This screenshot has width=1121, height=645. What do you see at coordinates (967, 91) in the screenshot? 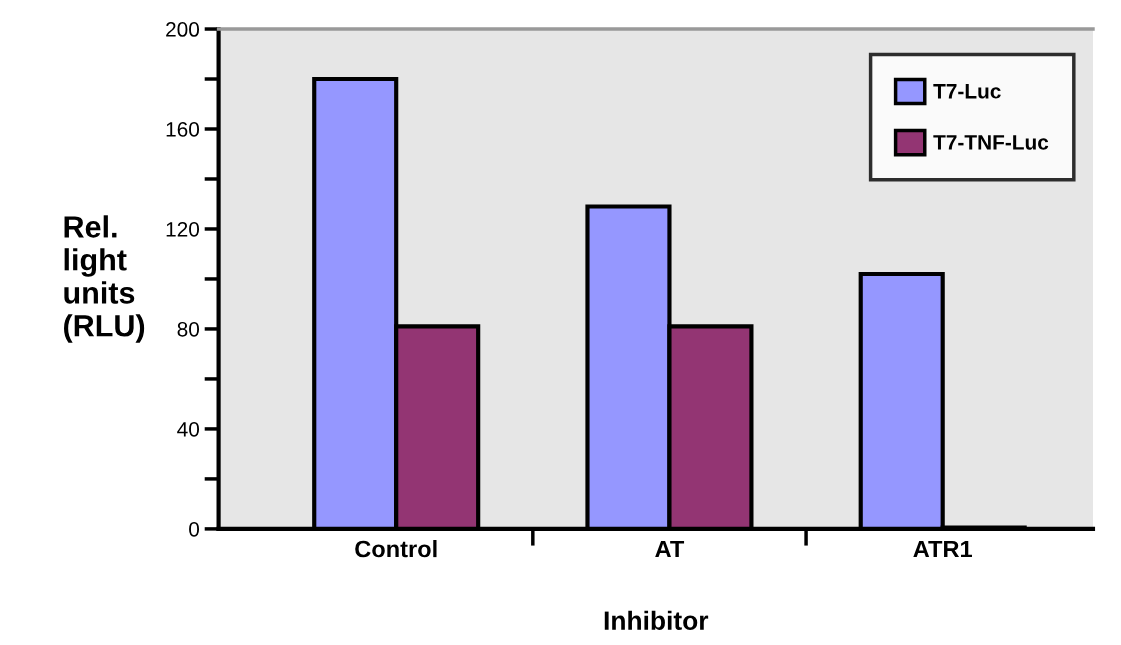
I see `legend-label: T7-Luc` at bounding box center [967, 91].